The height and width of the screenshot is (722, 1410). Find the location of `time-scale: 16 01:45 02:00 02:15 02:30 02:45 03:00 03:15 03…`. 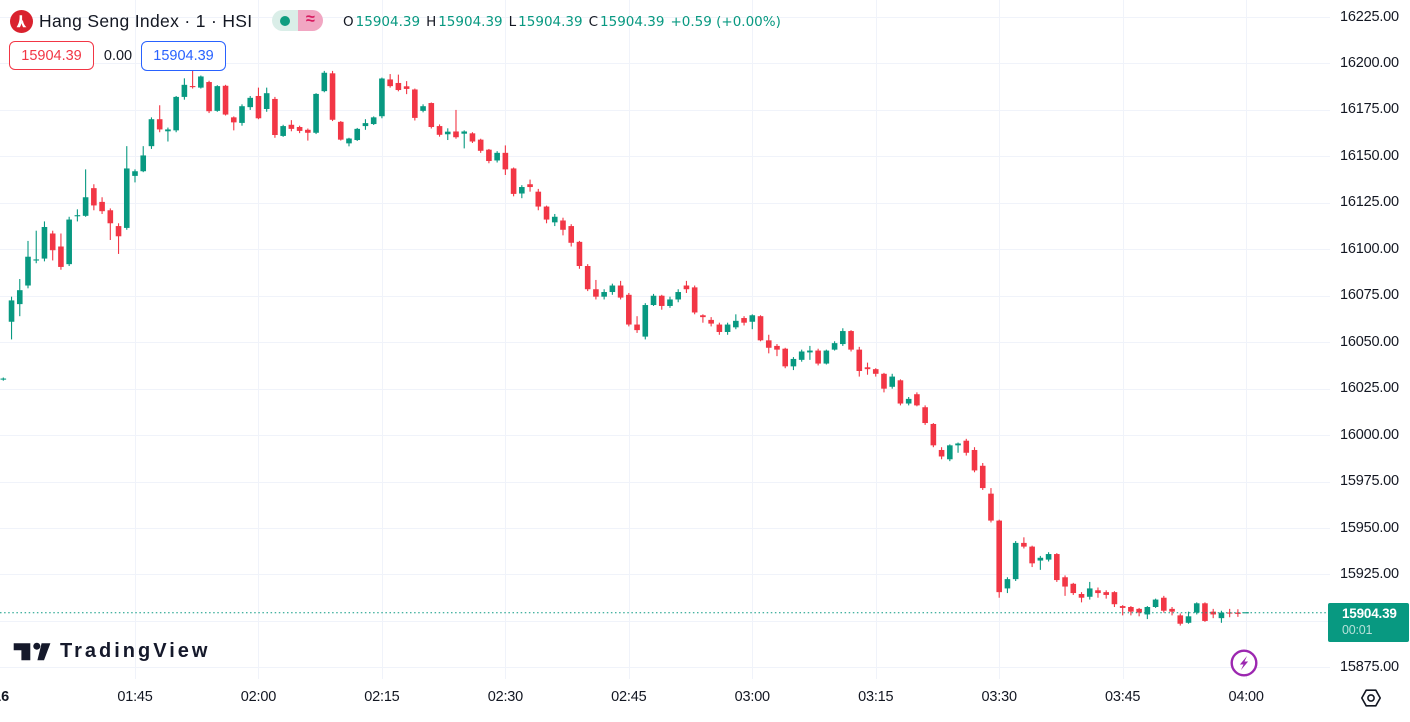

time-scale: 16 01:45 02:00 02:15 02:30 02:45 03:00 03:15 03… is located at coordinates (705, 700).